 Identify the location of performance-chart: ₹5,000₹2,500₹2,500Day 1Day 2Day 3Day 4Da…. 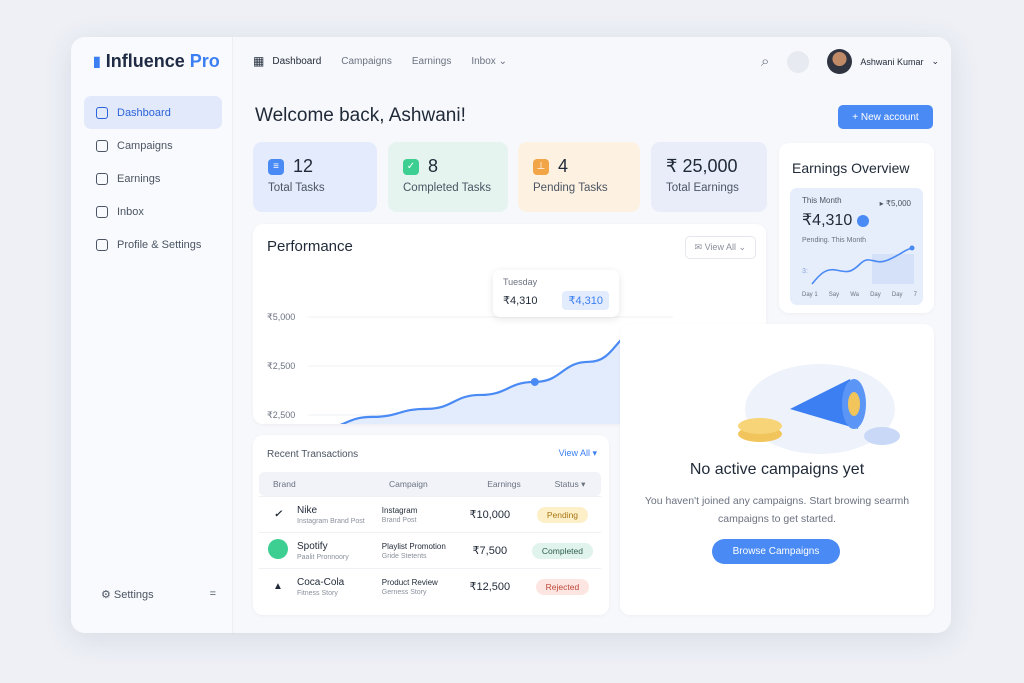
(470, 368).